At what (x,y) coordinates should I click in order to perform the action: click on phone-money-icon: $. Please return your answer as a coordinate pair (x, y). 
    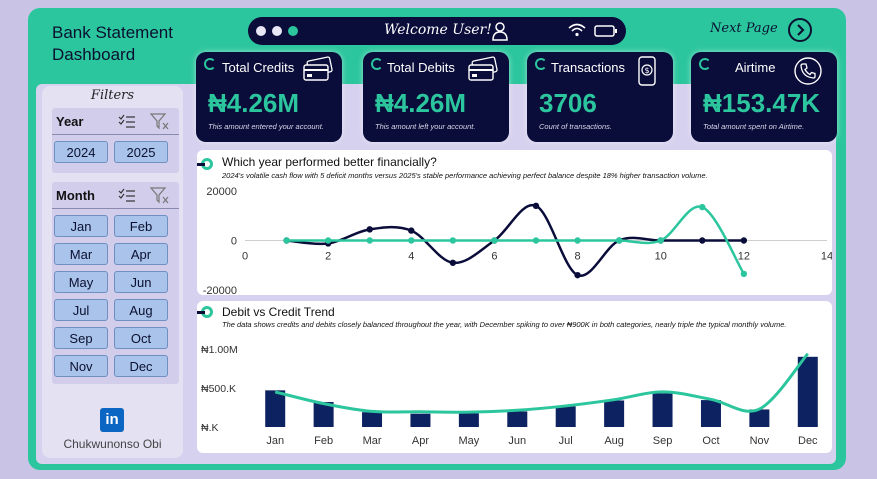
    Looking at the image, I should click on (647, 71).